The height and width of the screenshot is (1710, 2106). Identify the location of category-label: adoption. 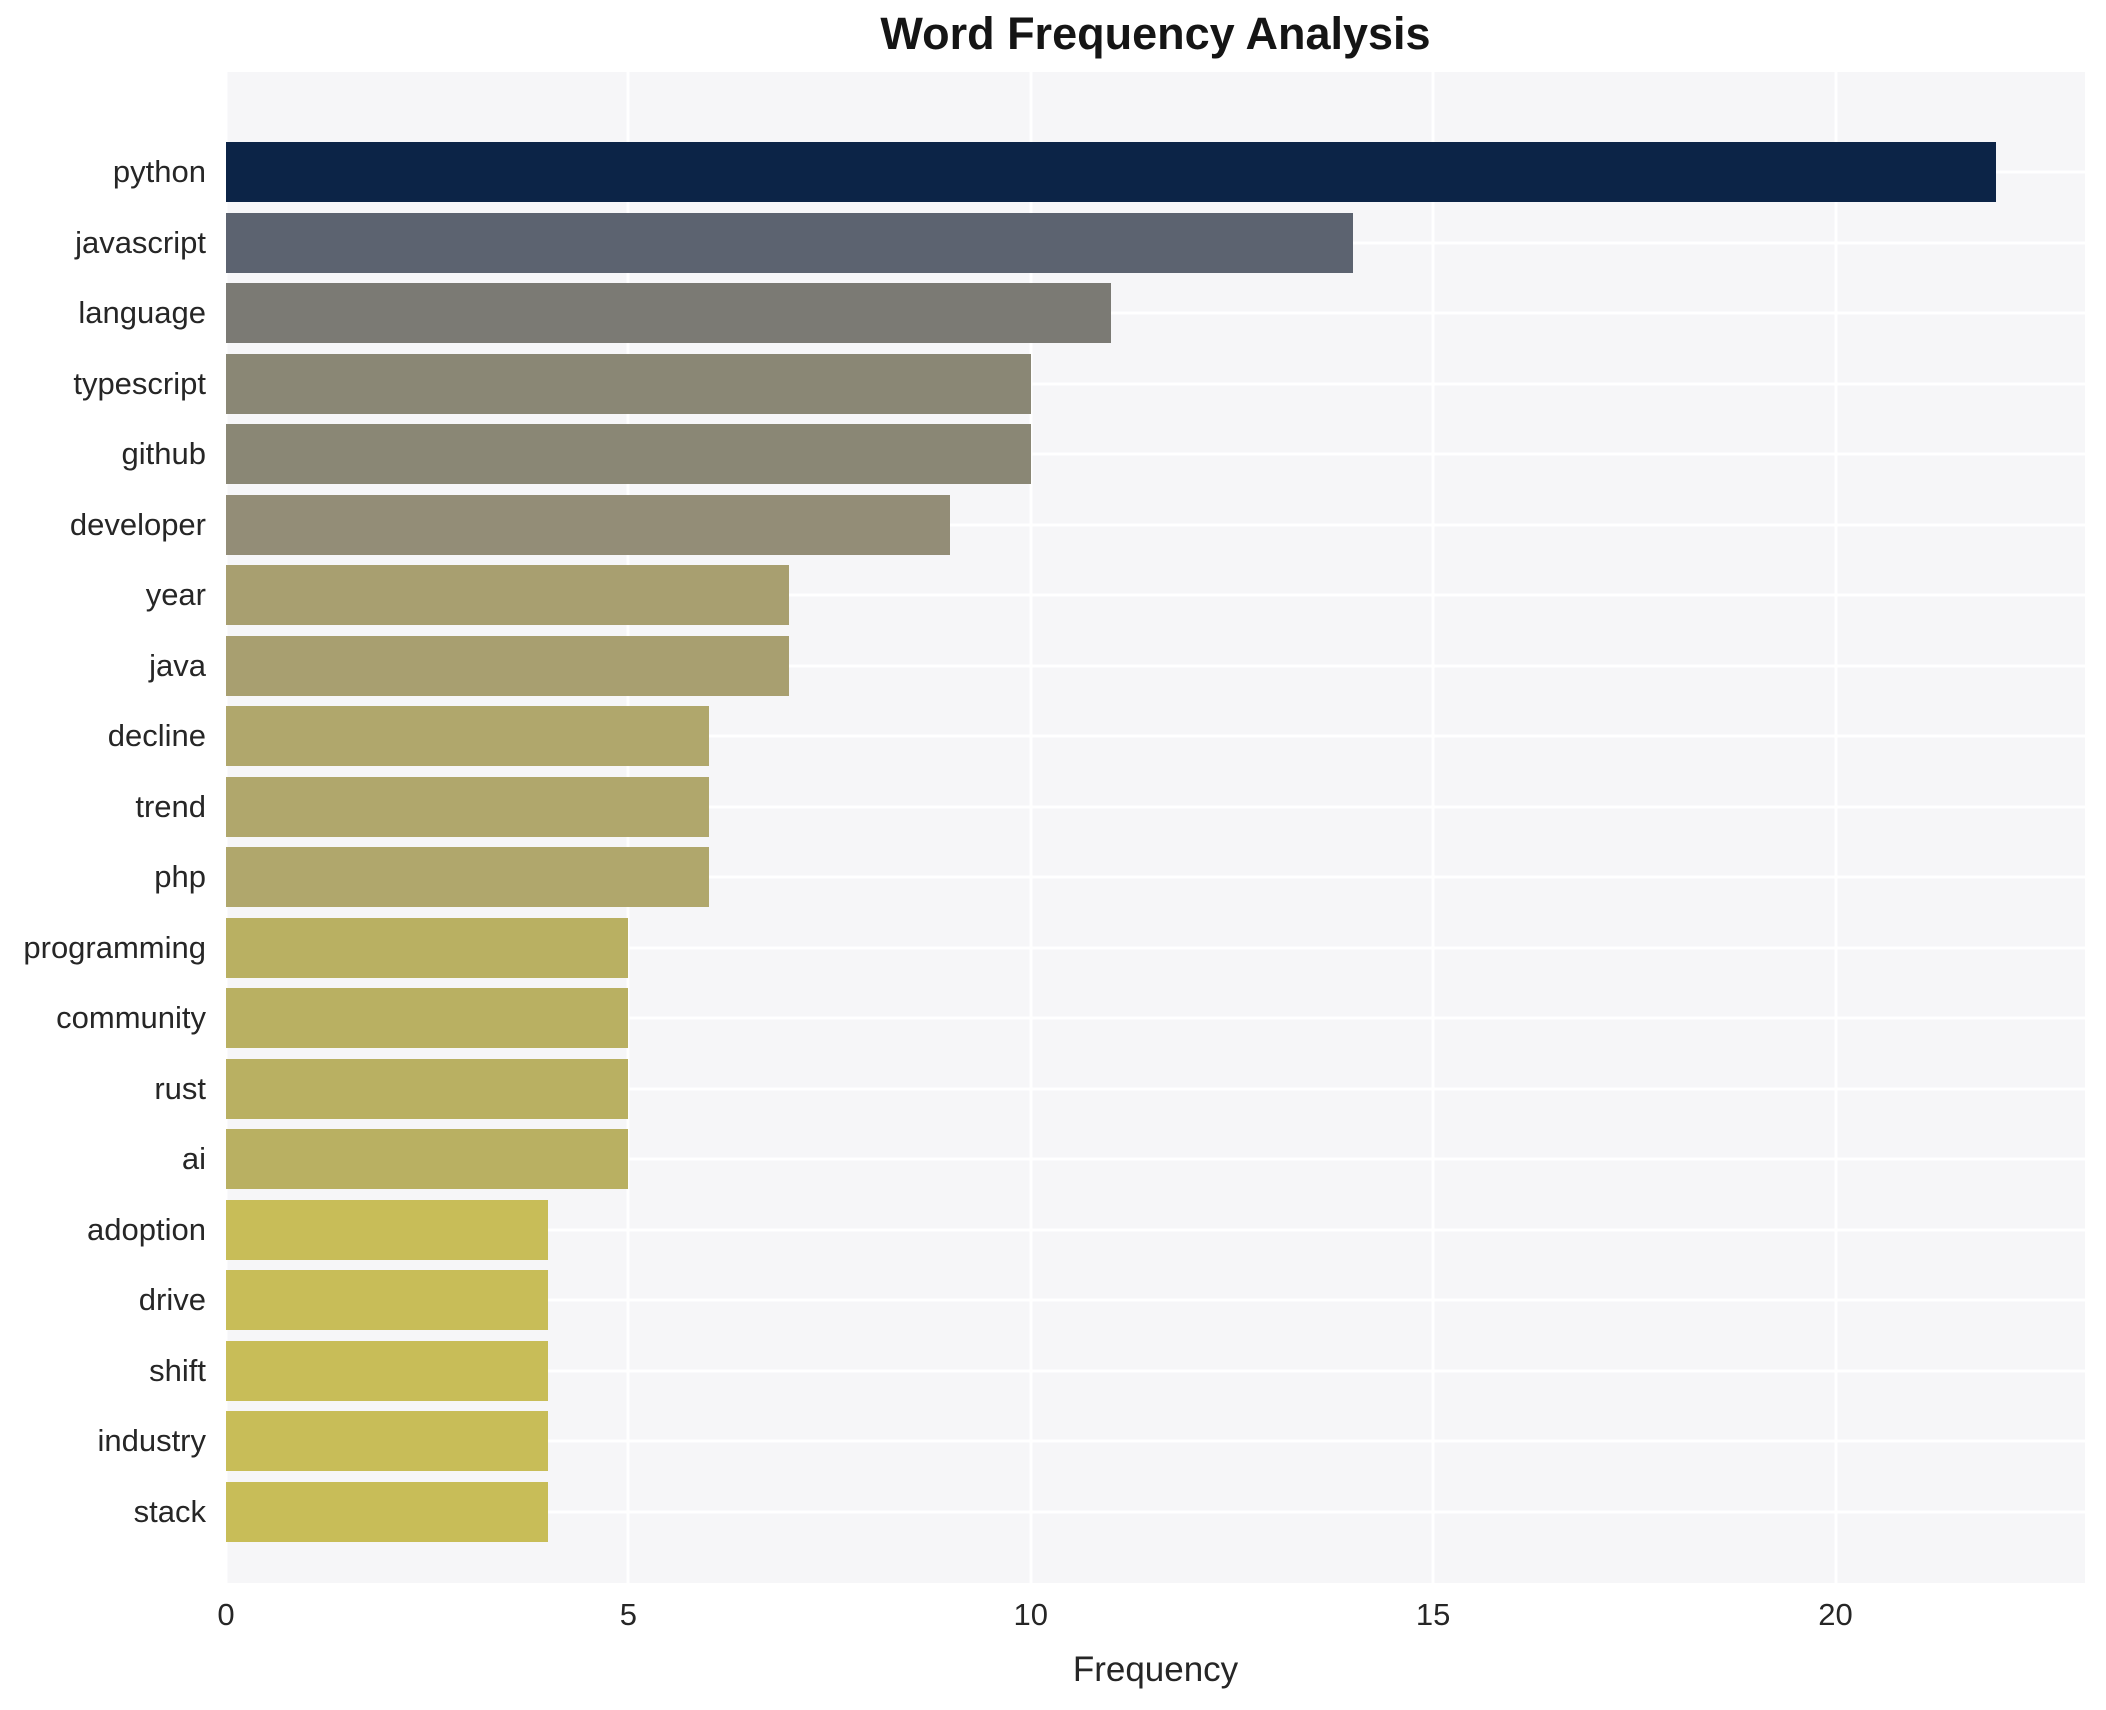
(146, 1229).